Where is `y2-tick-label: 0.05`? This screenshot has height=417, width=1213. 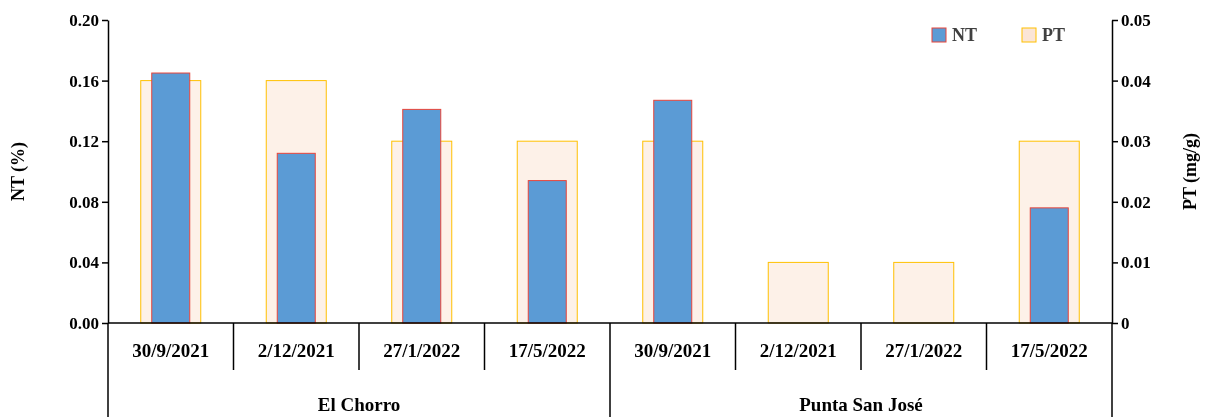 y2-tick-label: 0.05 is located at coordinates (1136, 20).